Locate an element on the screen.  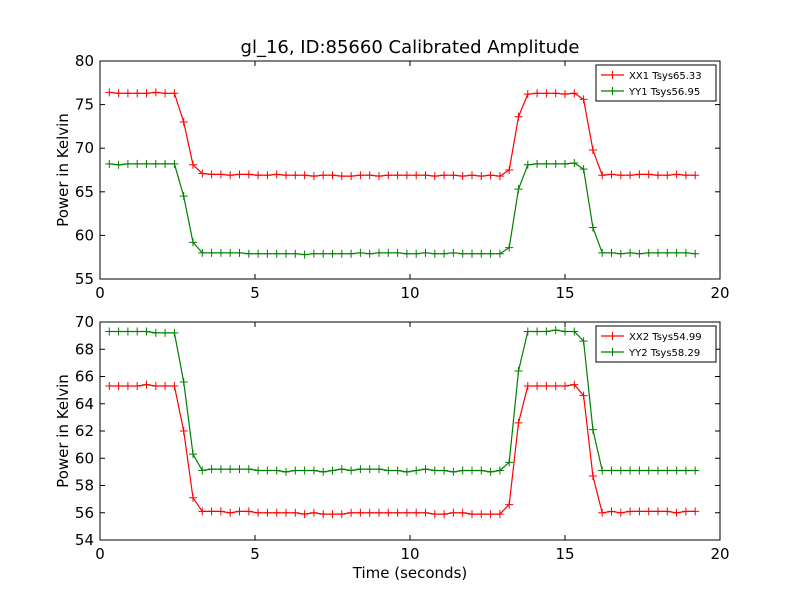
bottom-ytick-label: 62 is located at coordinates (84, 431).